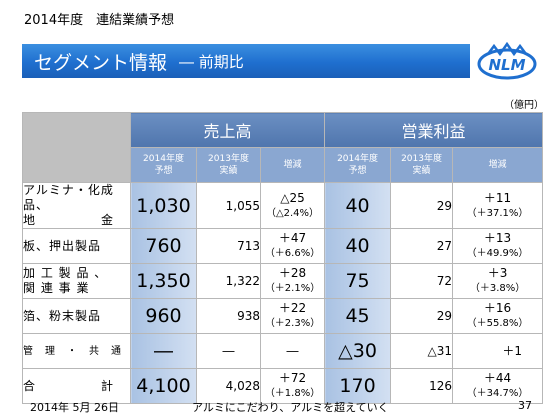 The image size is (560, 420). I want to click on unit-label: （億円）, so click(524, 105).